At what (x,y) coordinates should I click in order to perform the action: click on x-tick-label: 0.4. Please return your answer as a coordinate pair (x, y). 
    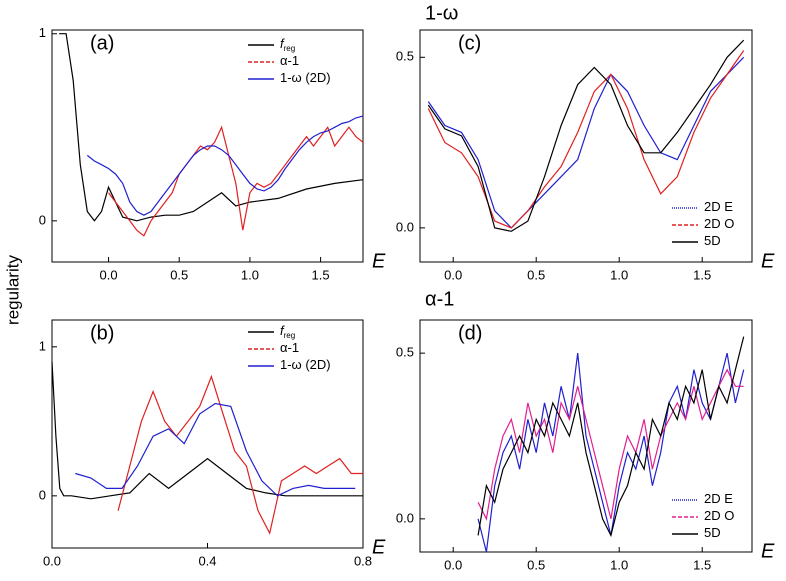
    Looking at the image, I should click on (207, 560).